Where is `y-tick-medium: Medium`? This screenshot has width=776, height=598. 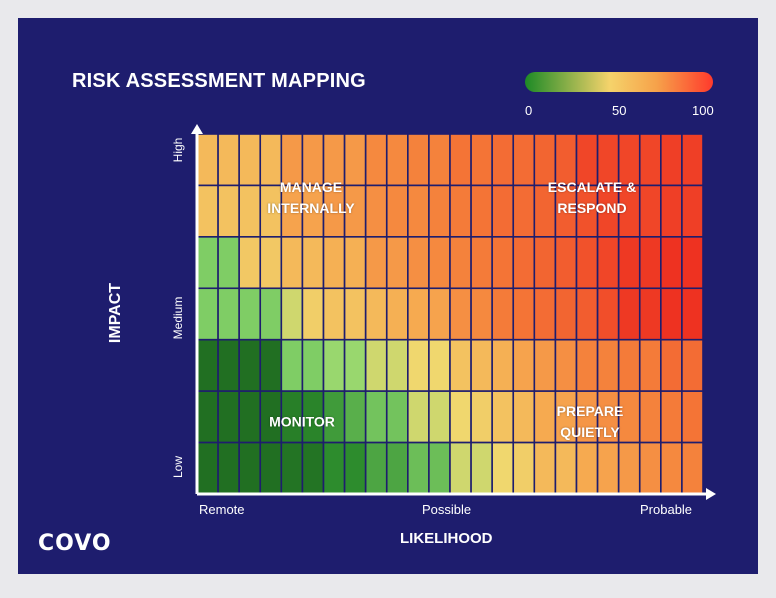
y-tick-medium: Medium is located at coordinates (178, 318).